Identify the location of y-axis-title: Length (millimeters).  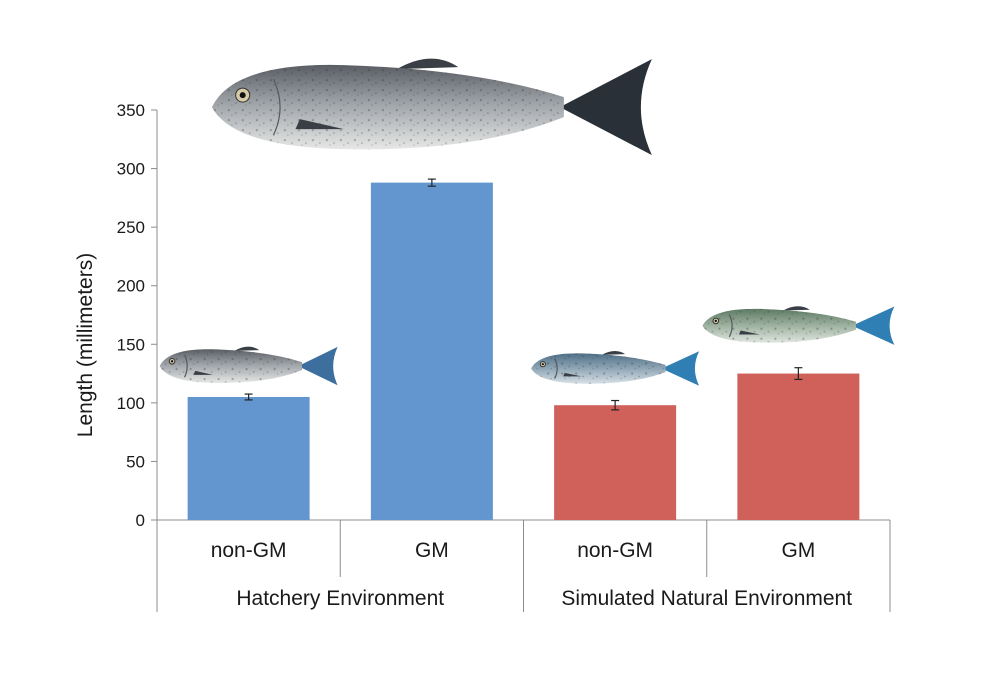
(85, 345).